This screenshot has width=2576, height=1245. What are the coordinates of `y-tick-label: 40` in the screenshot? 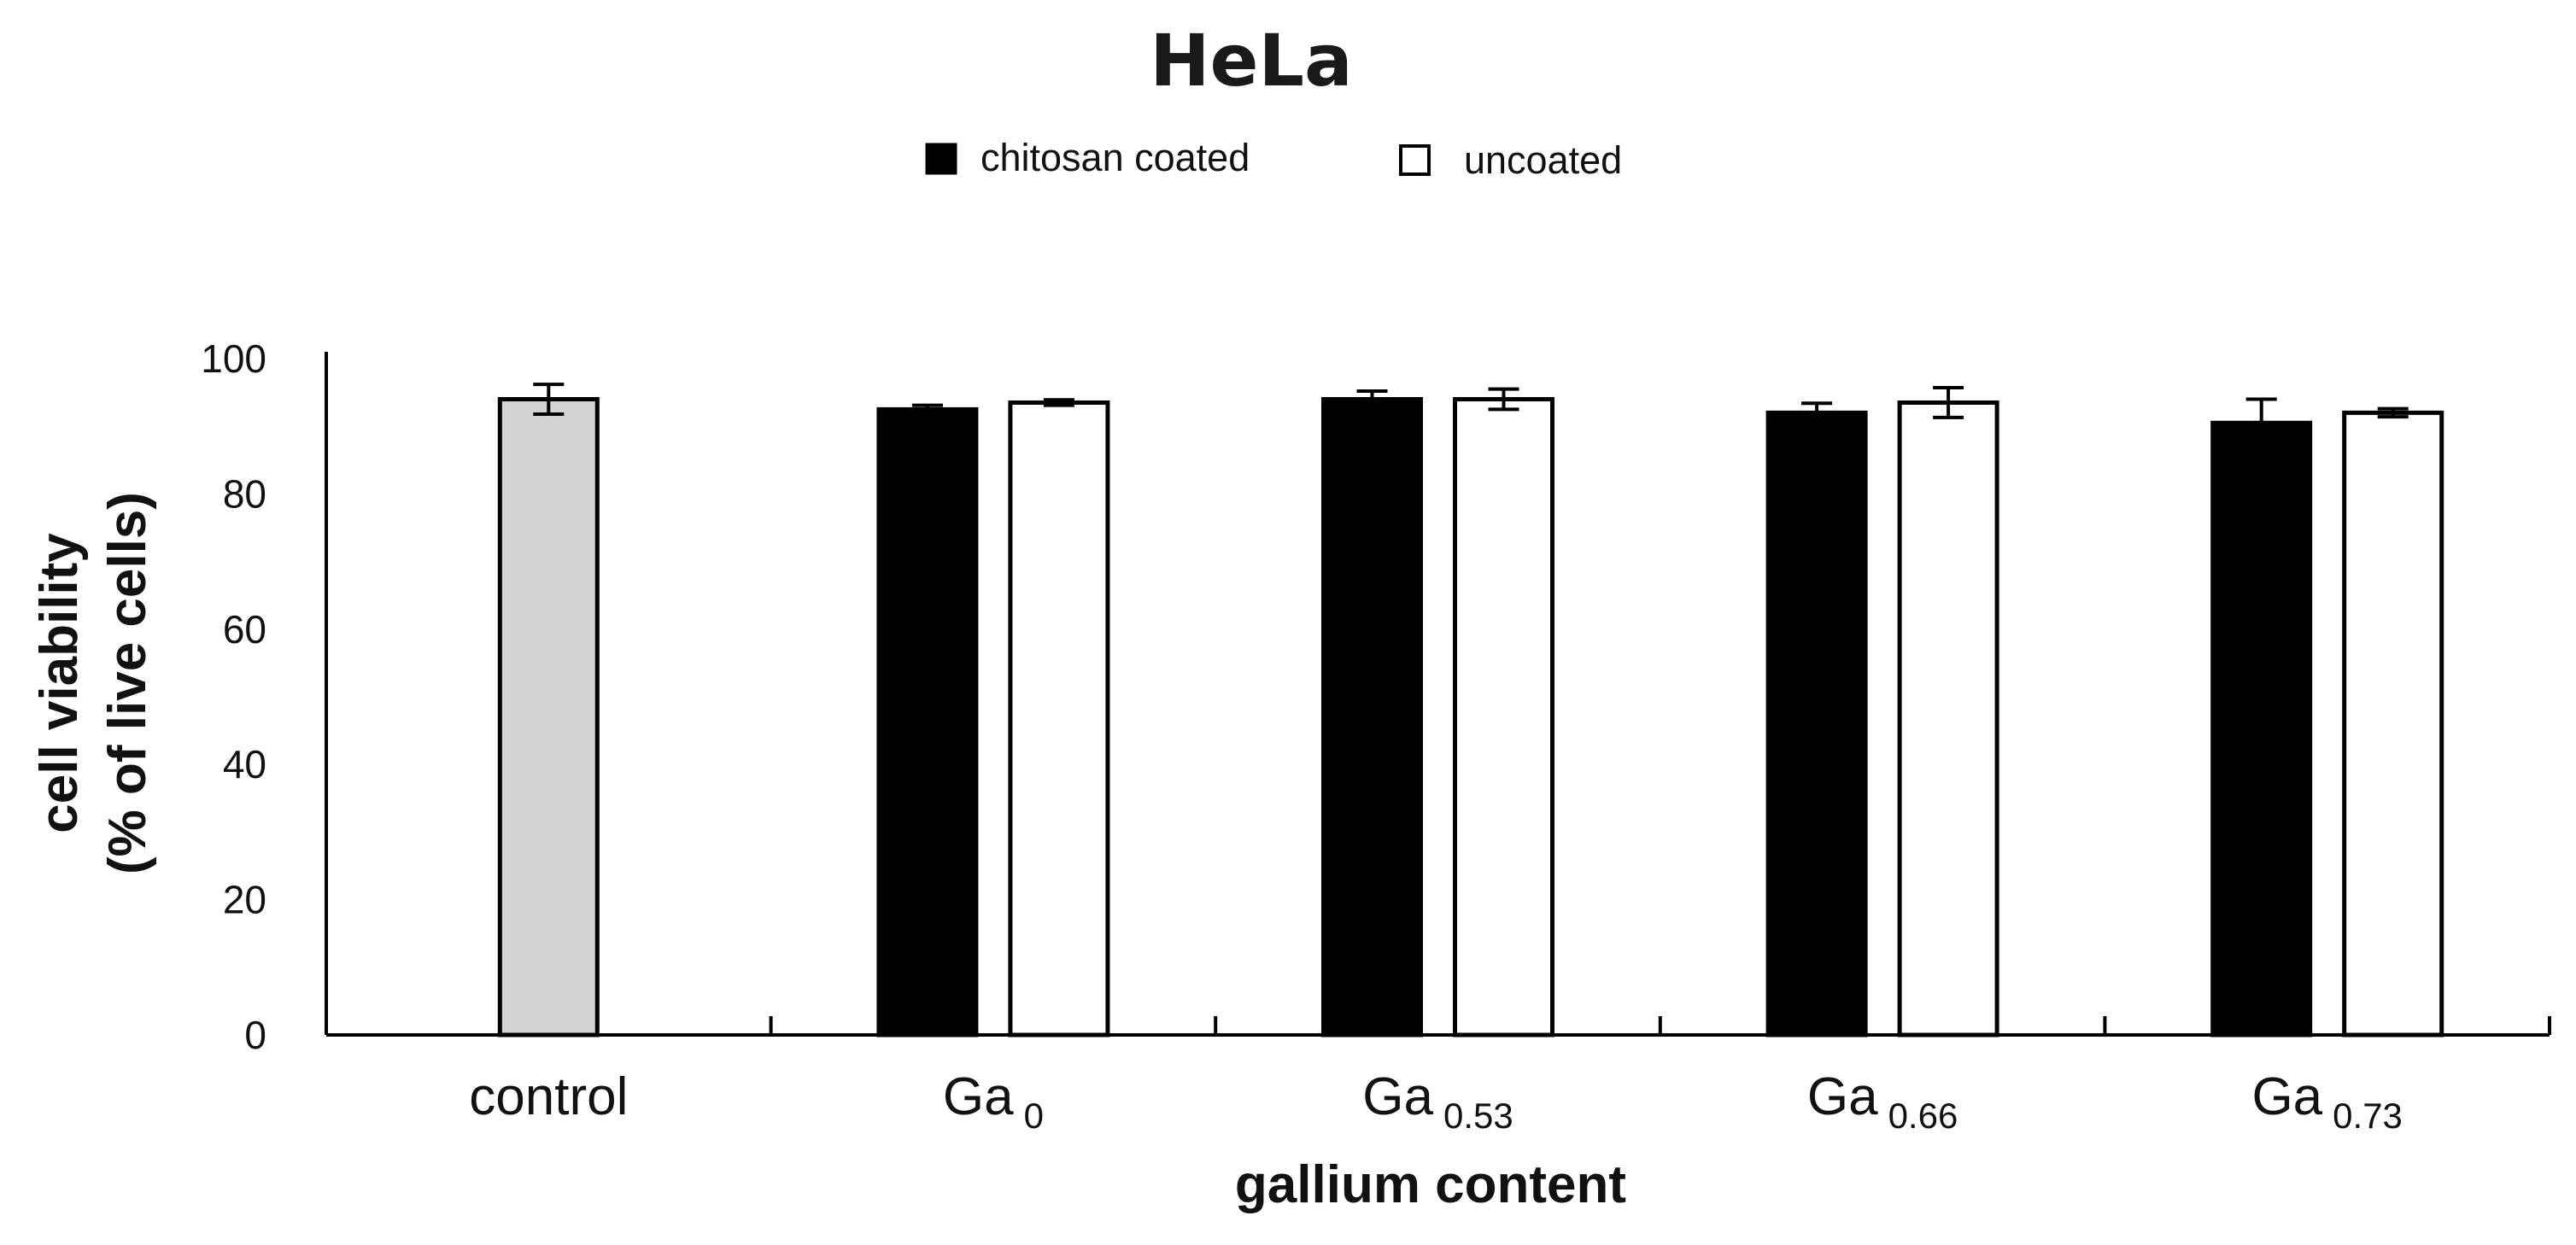 It's located at (244, 764).